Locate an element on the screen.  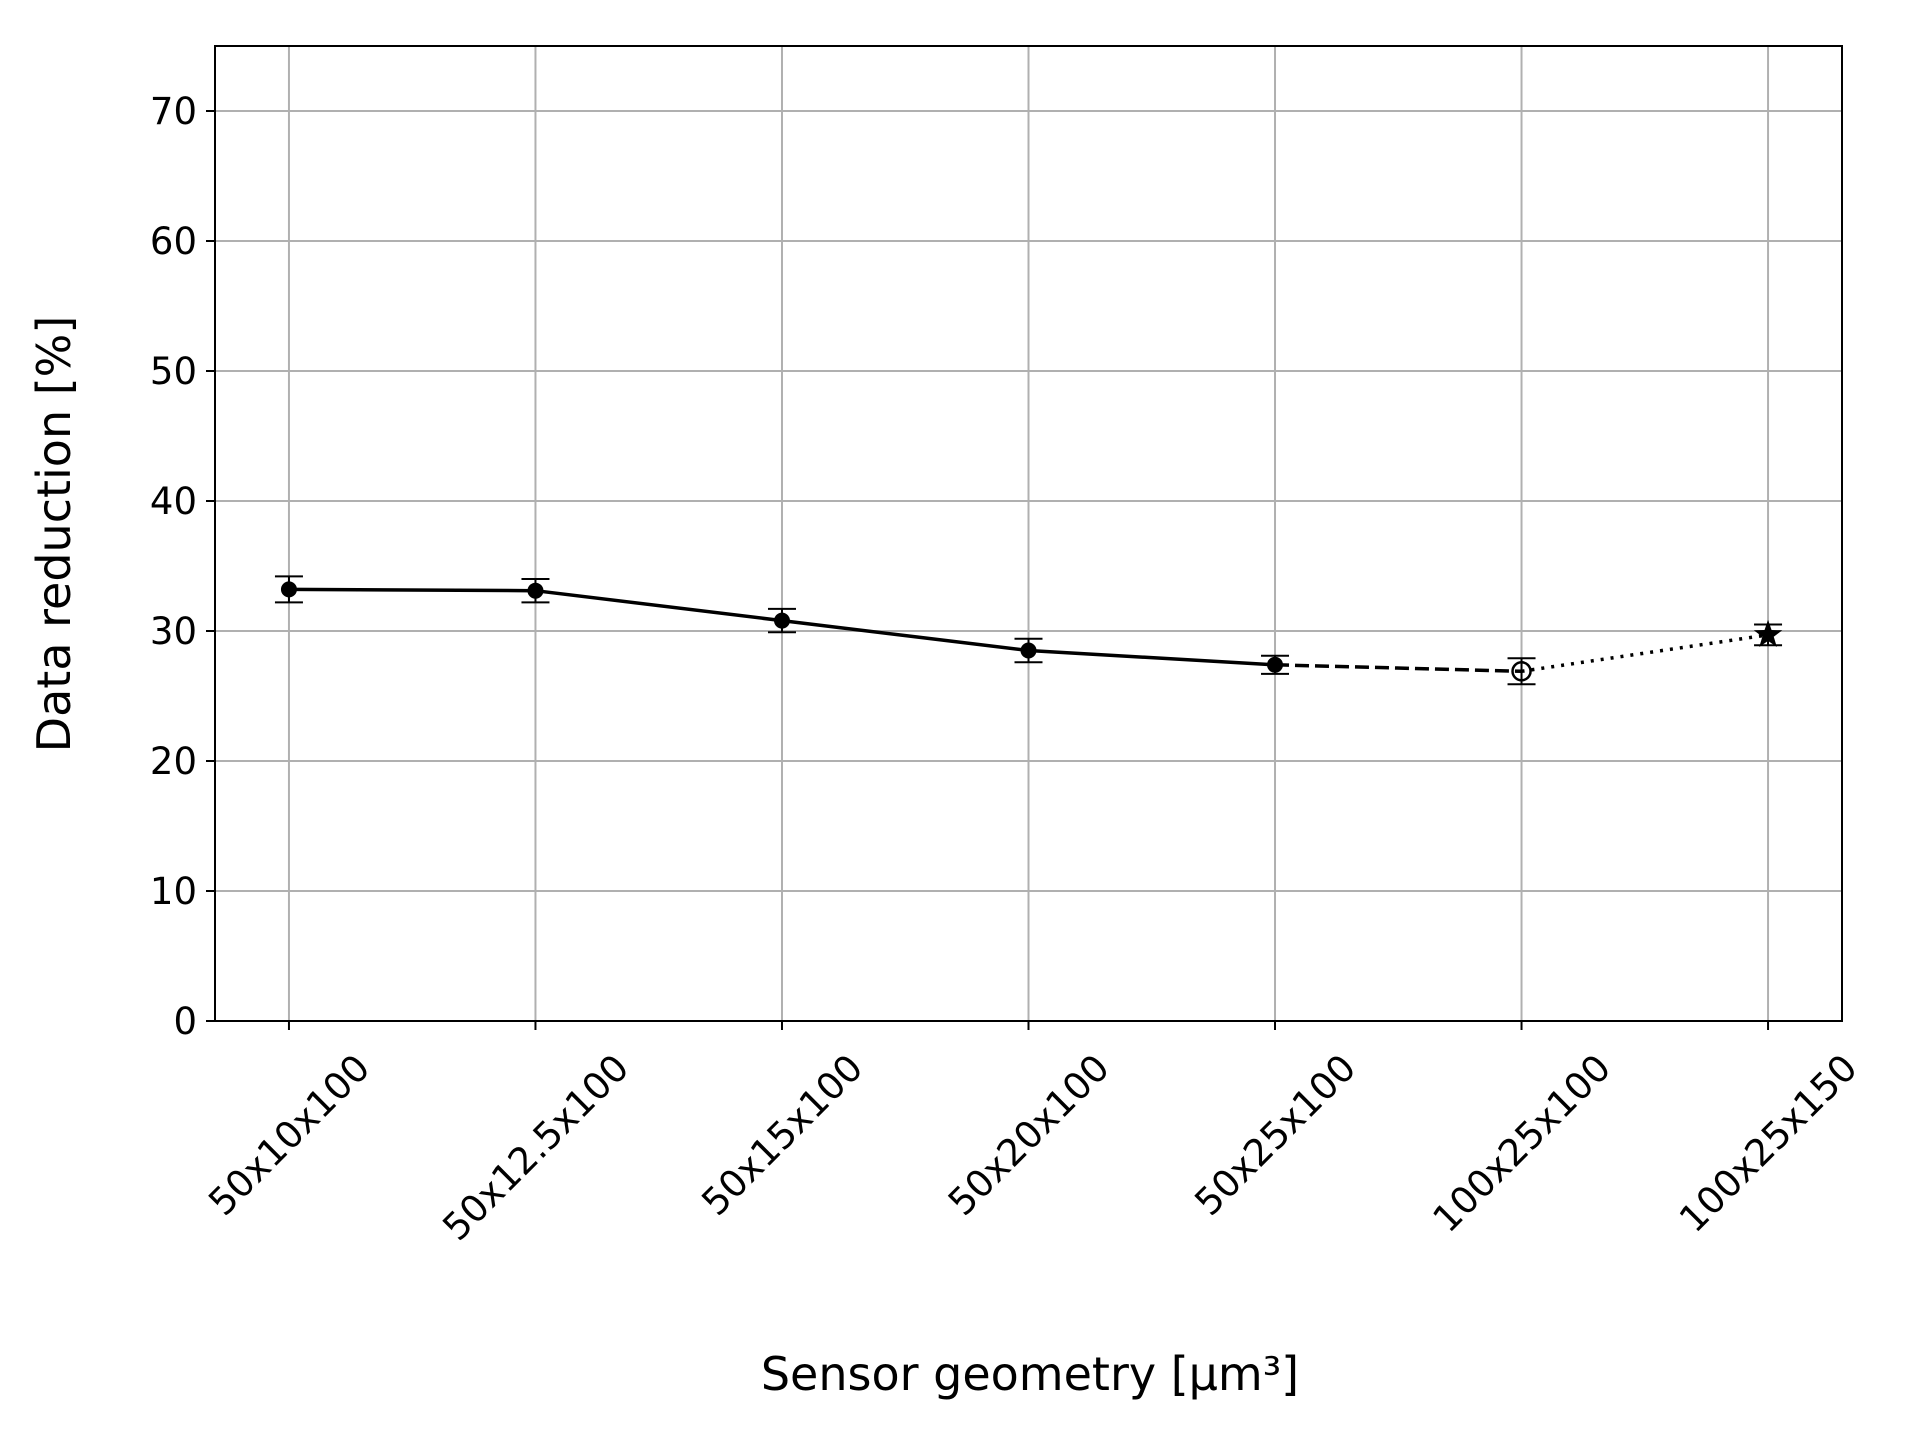
x-tick-label: 100x25x100 is located at coordinates (1522, 1143).